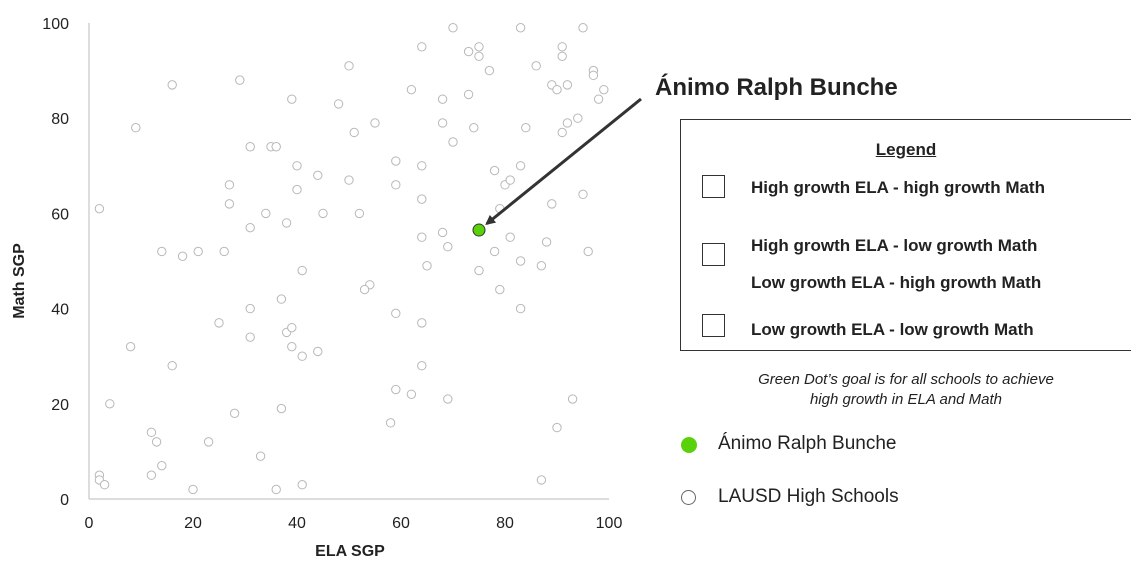 This screenshot has width=1131, height=563. I want to click on legend-item-low-low: Low growth ELA - low growth Math, so click(892, 329).